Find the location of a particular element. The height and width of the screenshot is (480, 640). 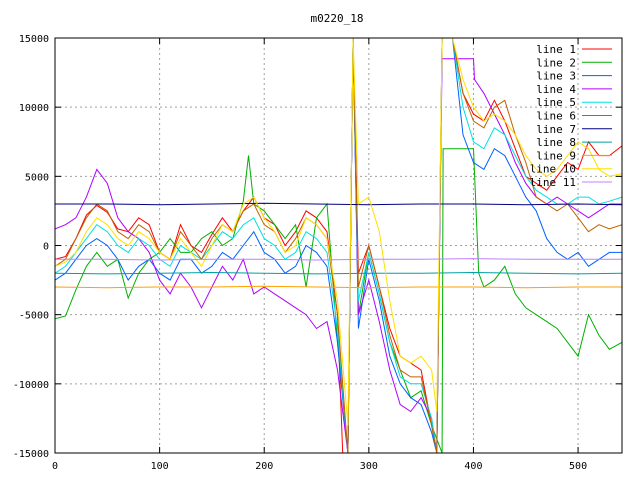

legend-label-5: line 5 is located at coordinates (556, 102).